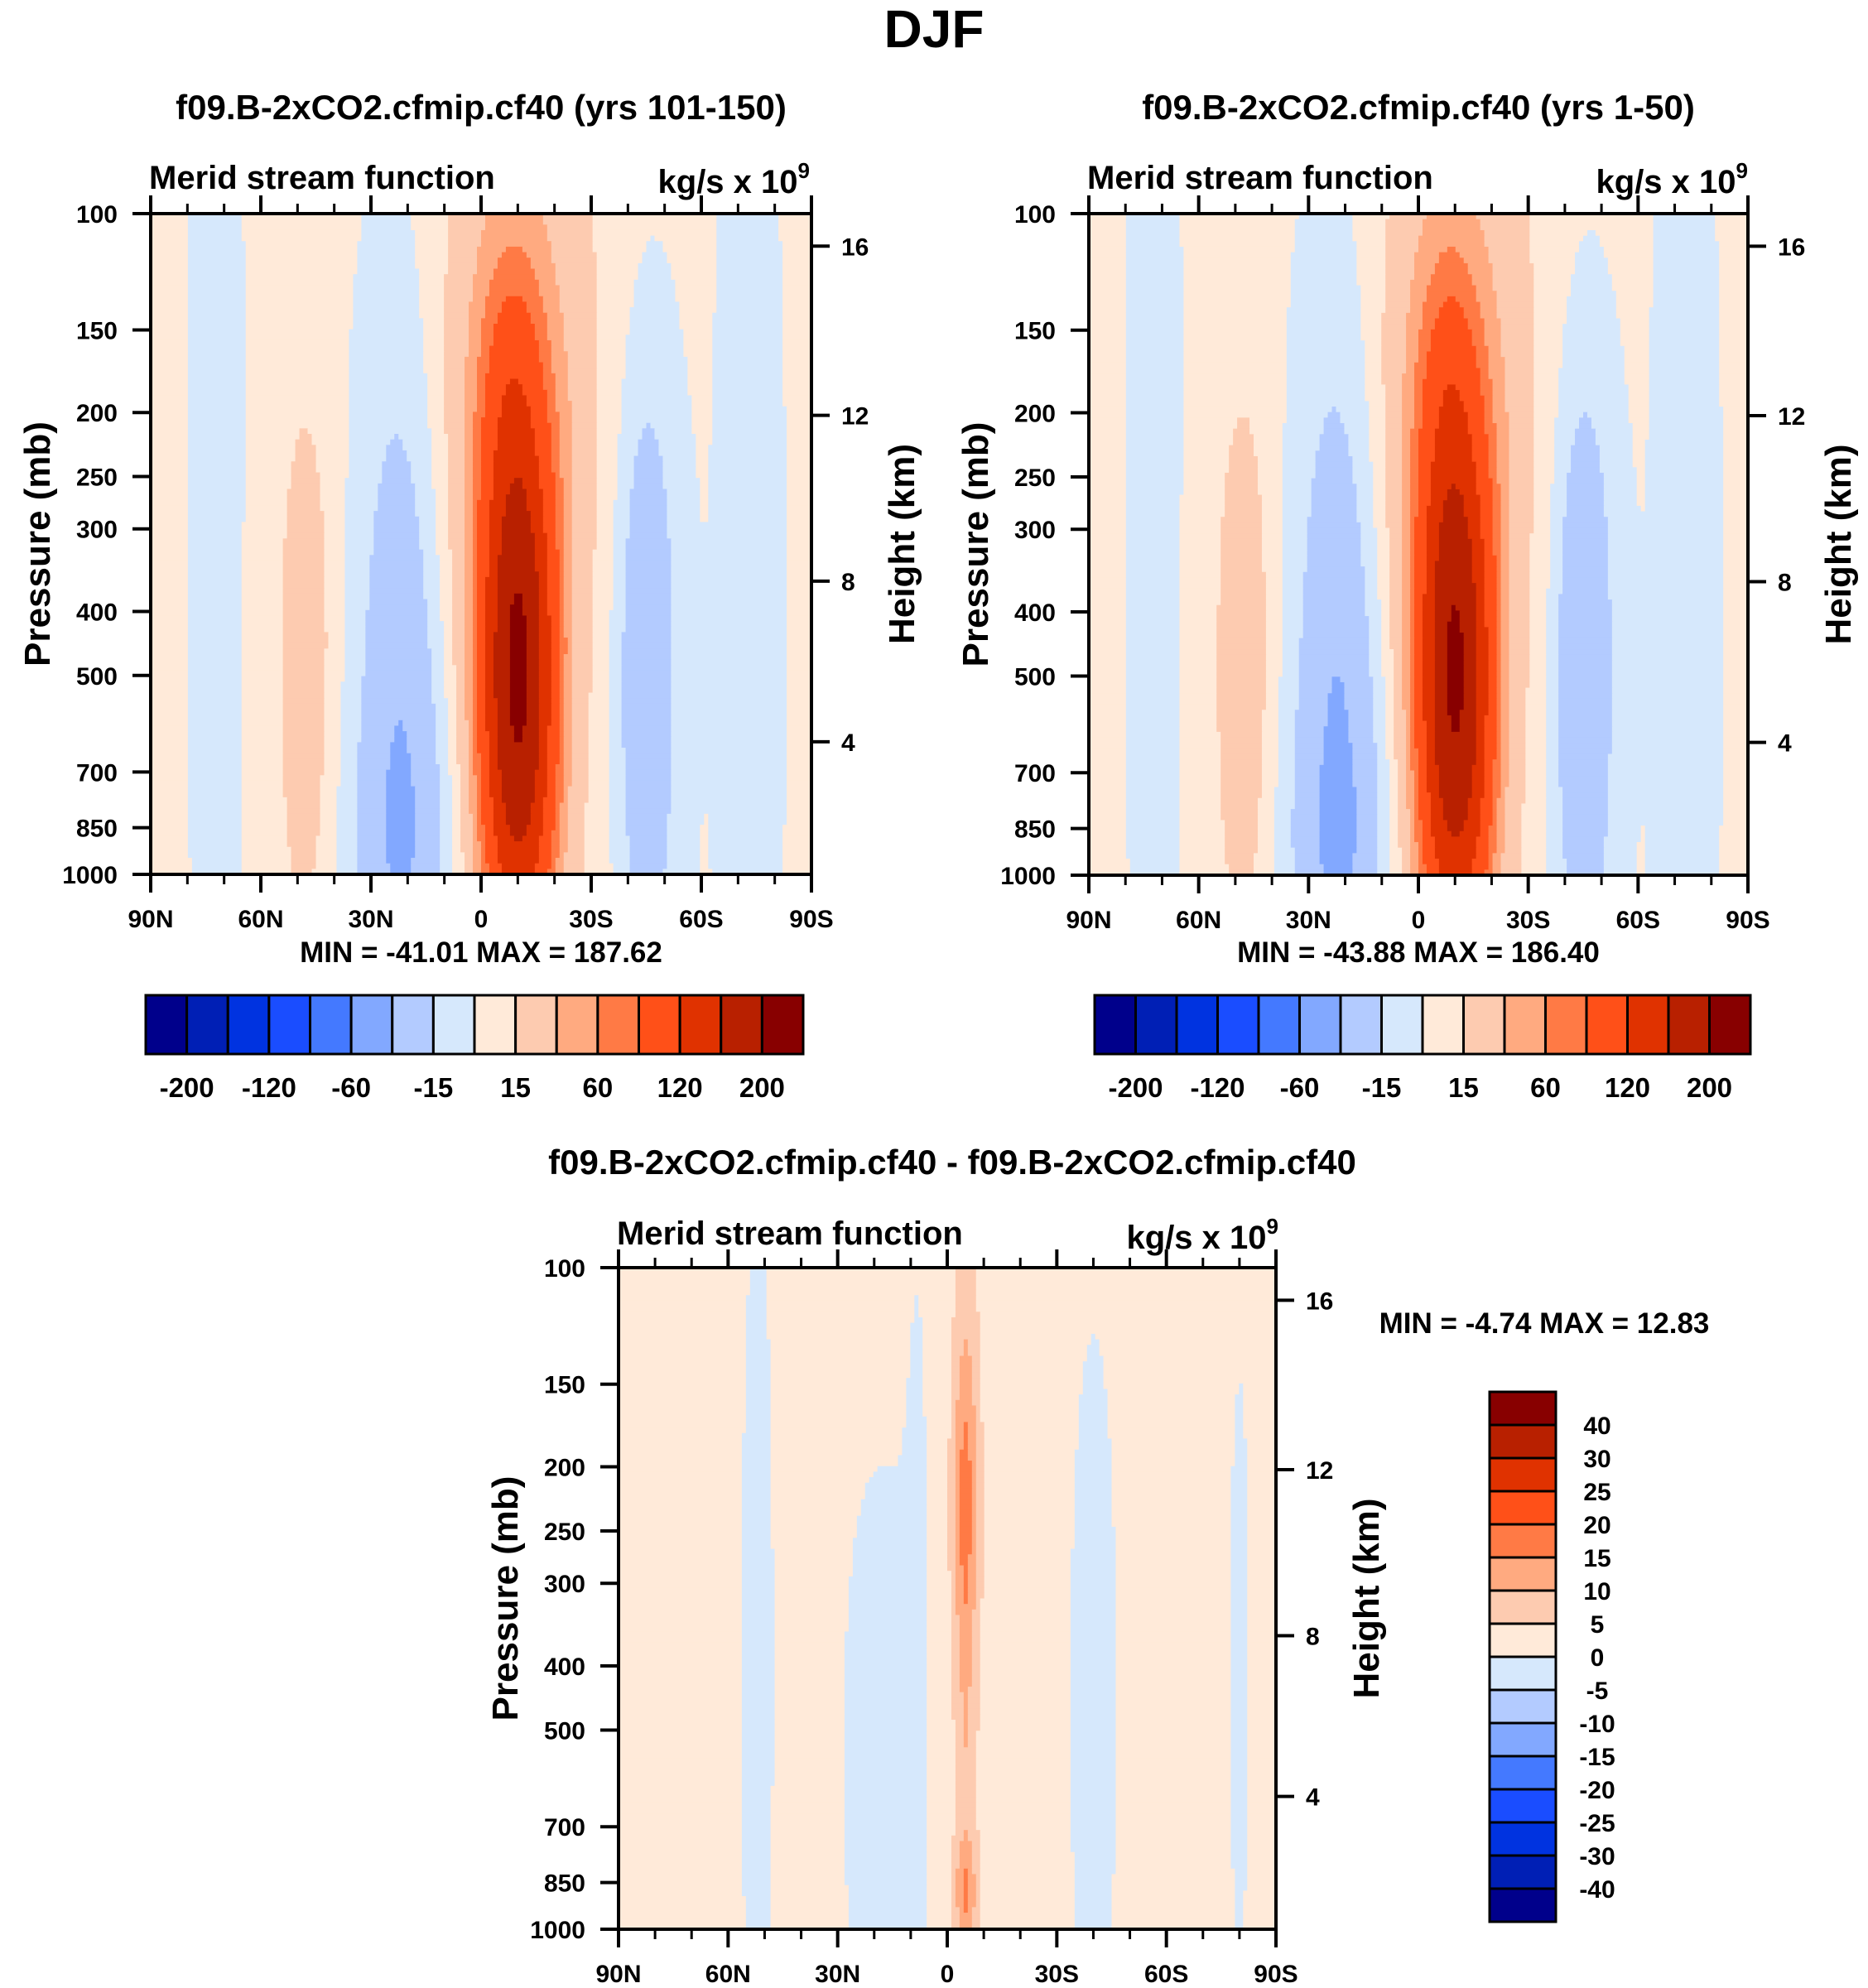  Describe the element at coordinates (1418, 953) in the screenshot. I see `panel-right-minmax: MIN = -43.88 MAX = 186.40` at that location.